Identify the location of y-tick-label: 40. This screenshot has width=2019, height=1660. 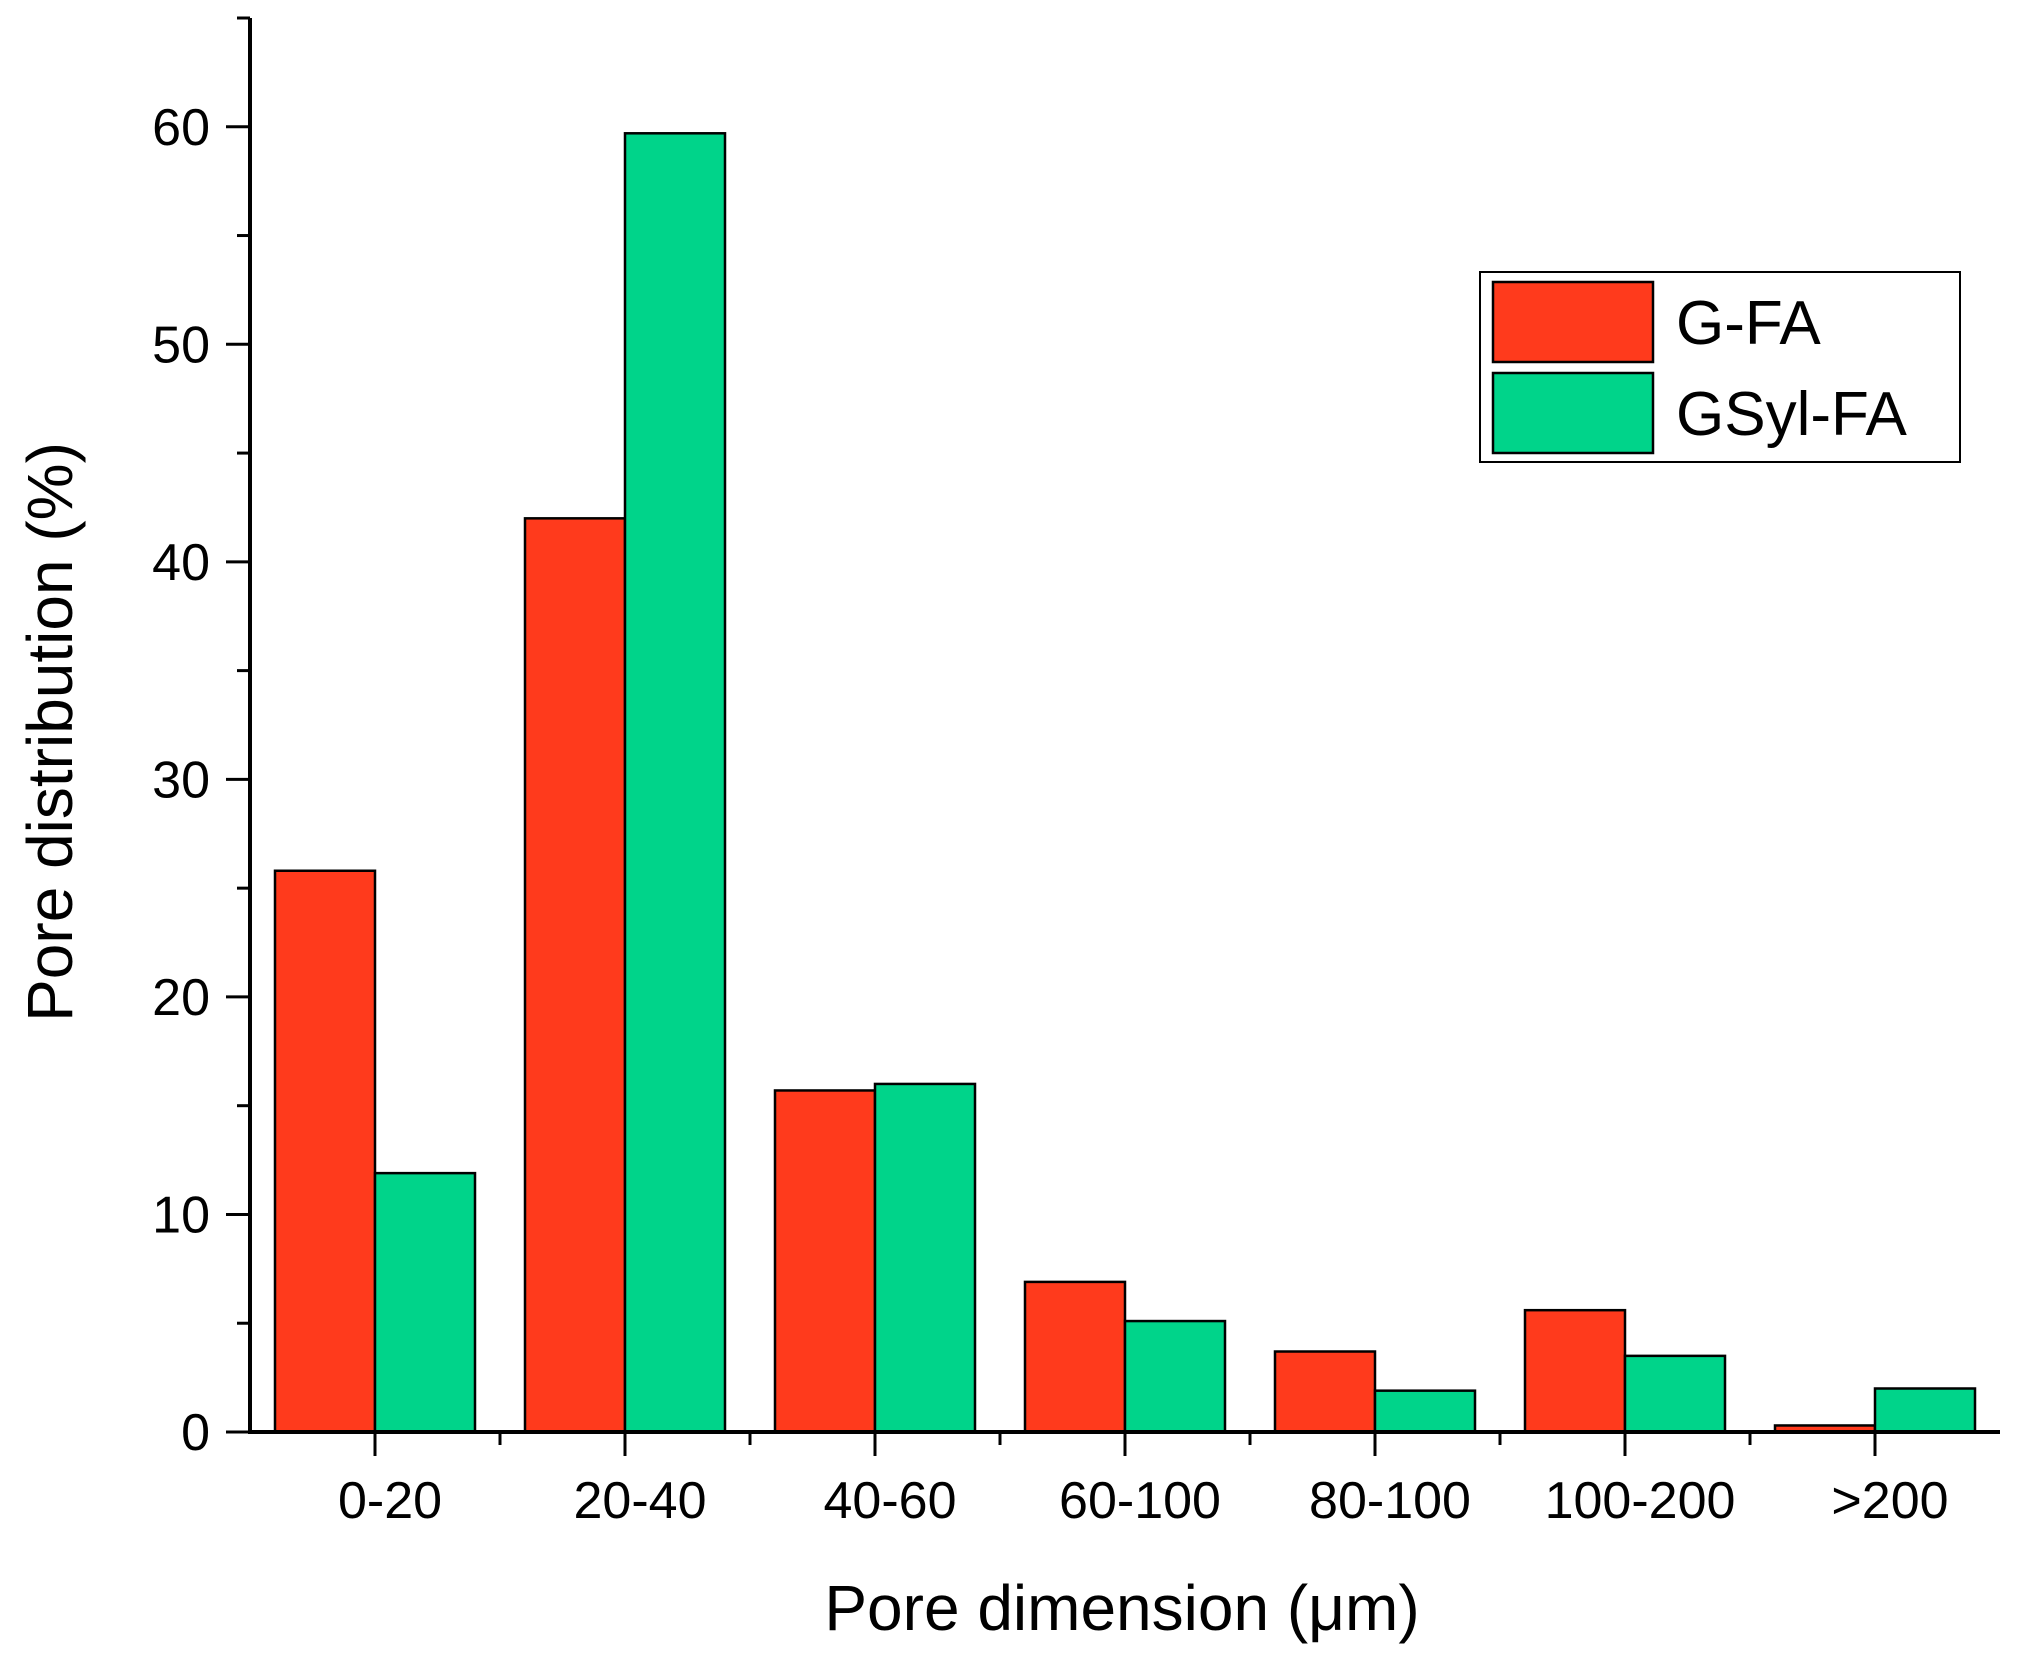
(181, 563).